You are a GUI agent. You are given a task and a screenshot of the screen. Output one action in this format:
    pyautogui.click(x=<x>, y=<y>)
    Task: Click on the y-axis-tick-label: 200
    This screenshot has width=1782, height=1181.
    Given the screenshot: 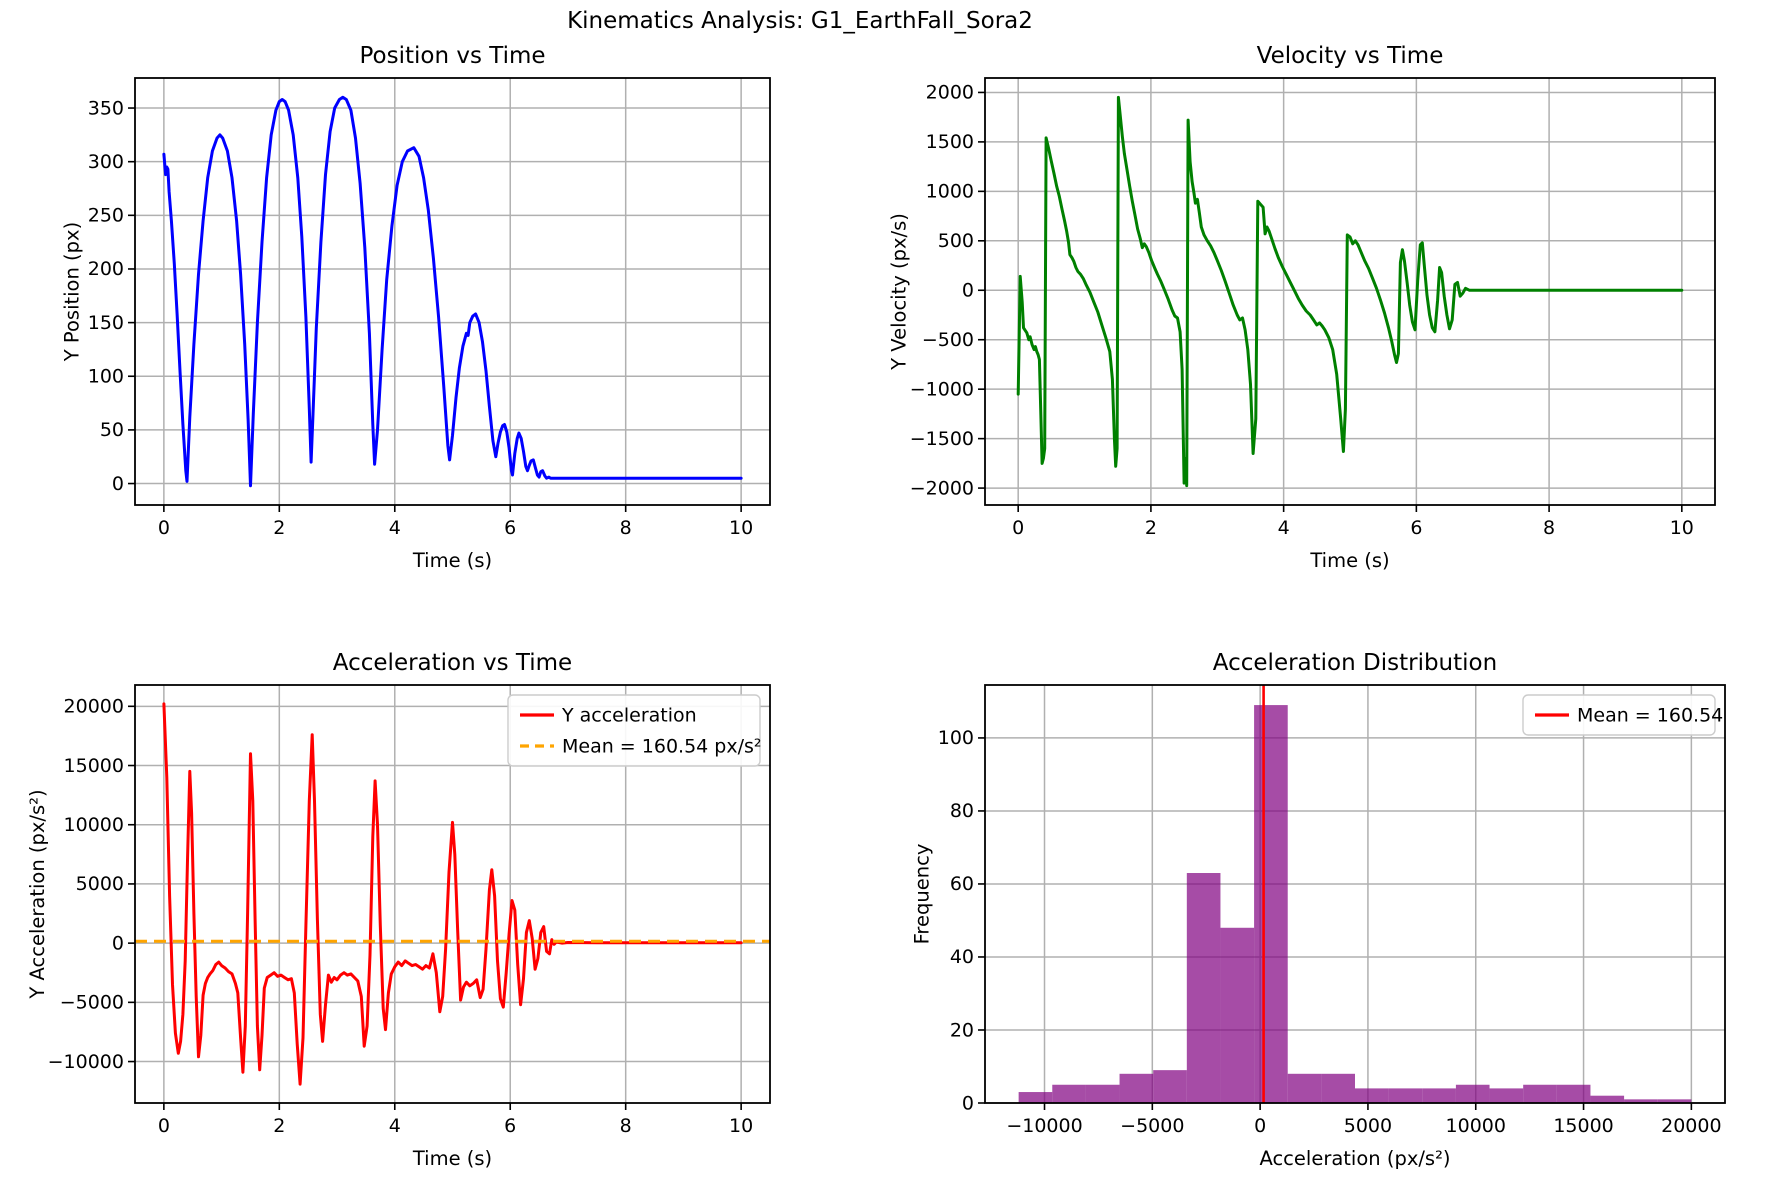 What is the action you would take?
    pyautogui.click(x=106, y=269)
    